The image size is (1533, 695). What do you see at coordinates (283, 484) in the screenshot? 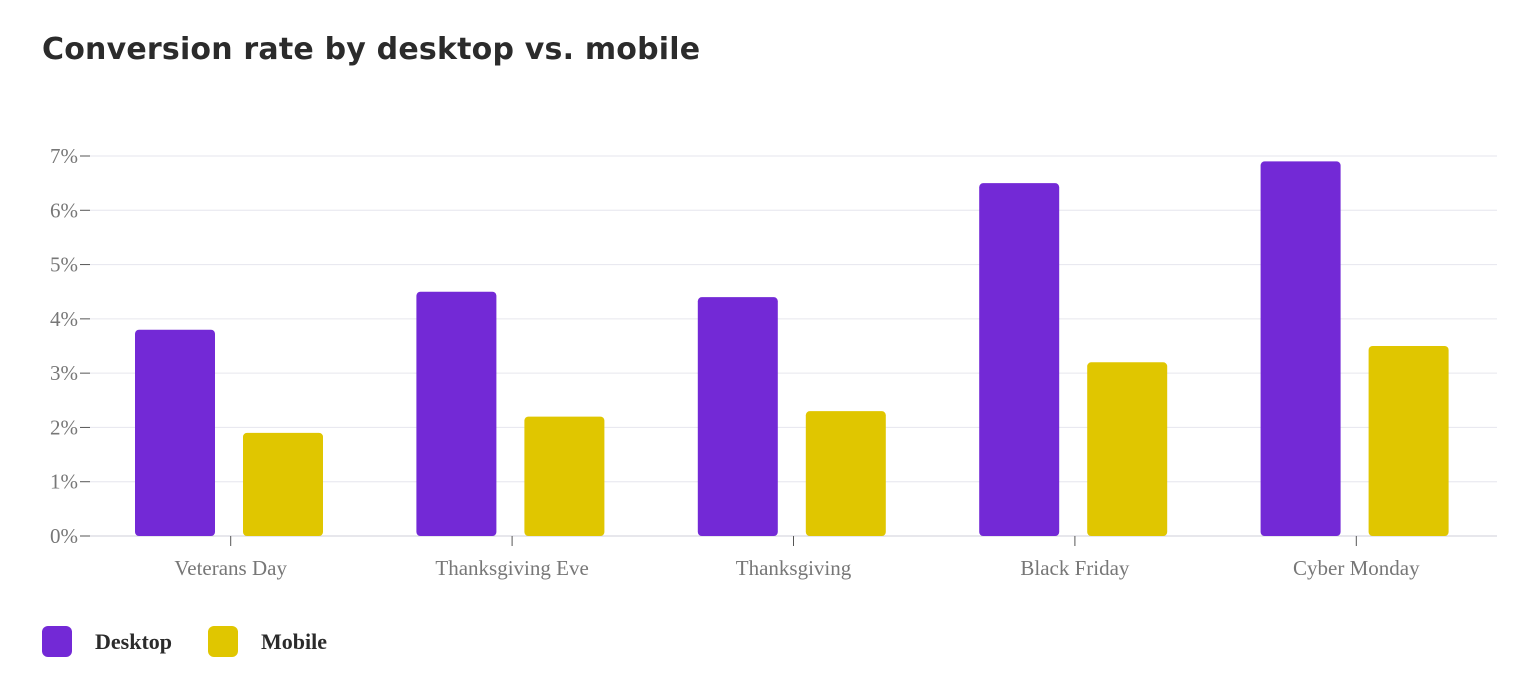
I see `bar-mobile-veterans-day` at bounding box center [283, 484].